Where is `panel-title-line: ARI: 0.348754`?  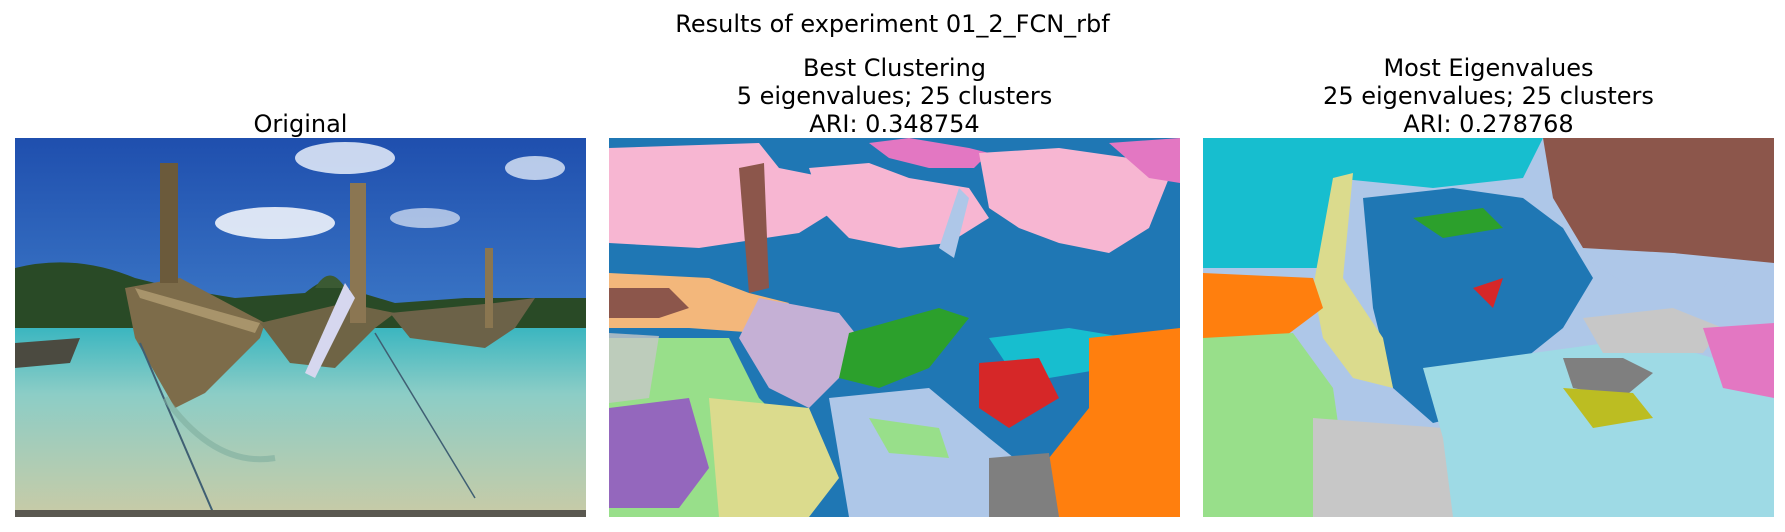
panel-title-line: ARI: 0.348754 is located at coordinates (894, 124).